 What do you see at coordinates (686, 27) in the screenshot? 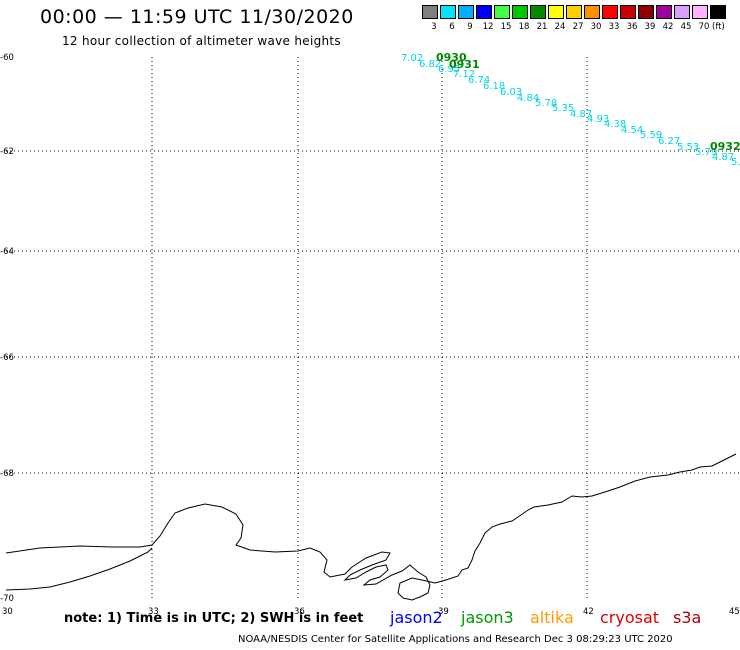
I see `legend-label: 45` at bounding box center [686, 27].